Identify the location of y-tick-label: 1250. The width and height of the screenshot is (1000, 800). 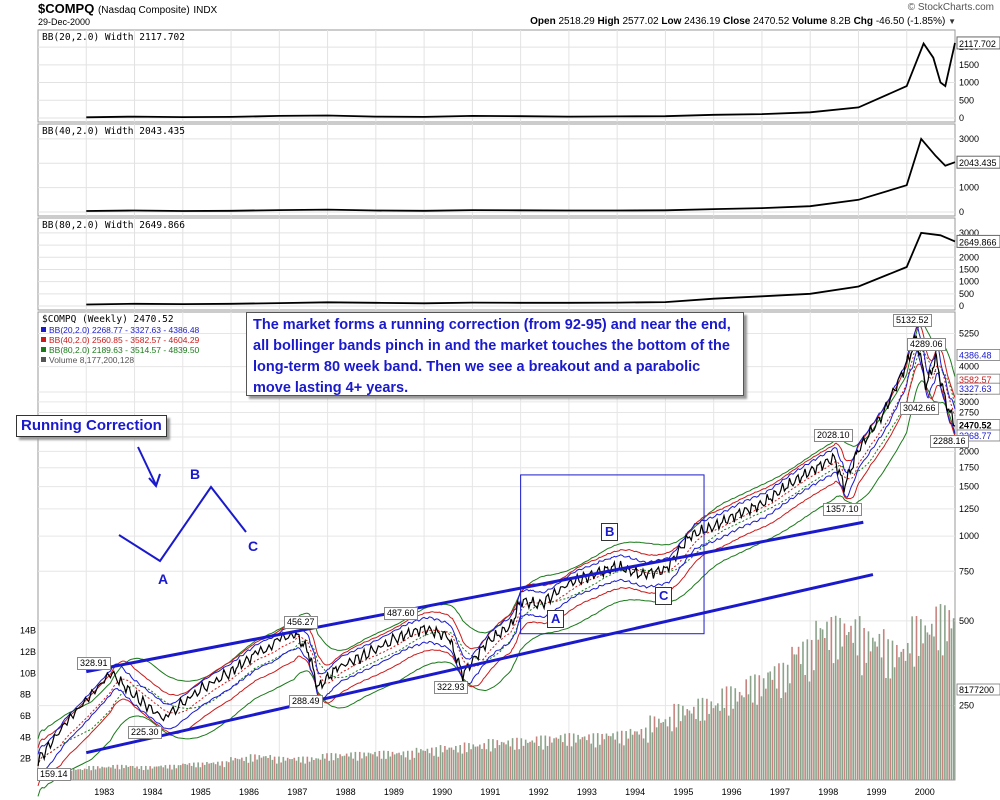
(969, 509).